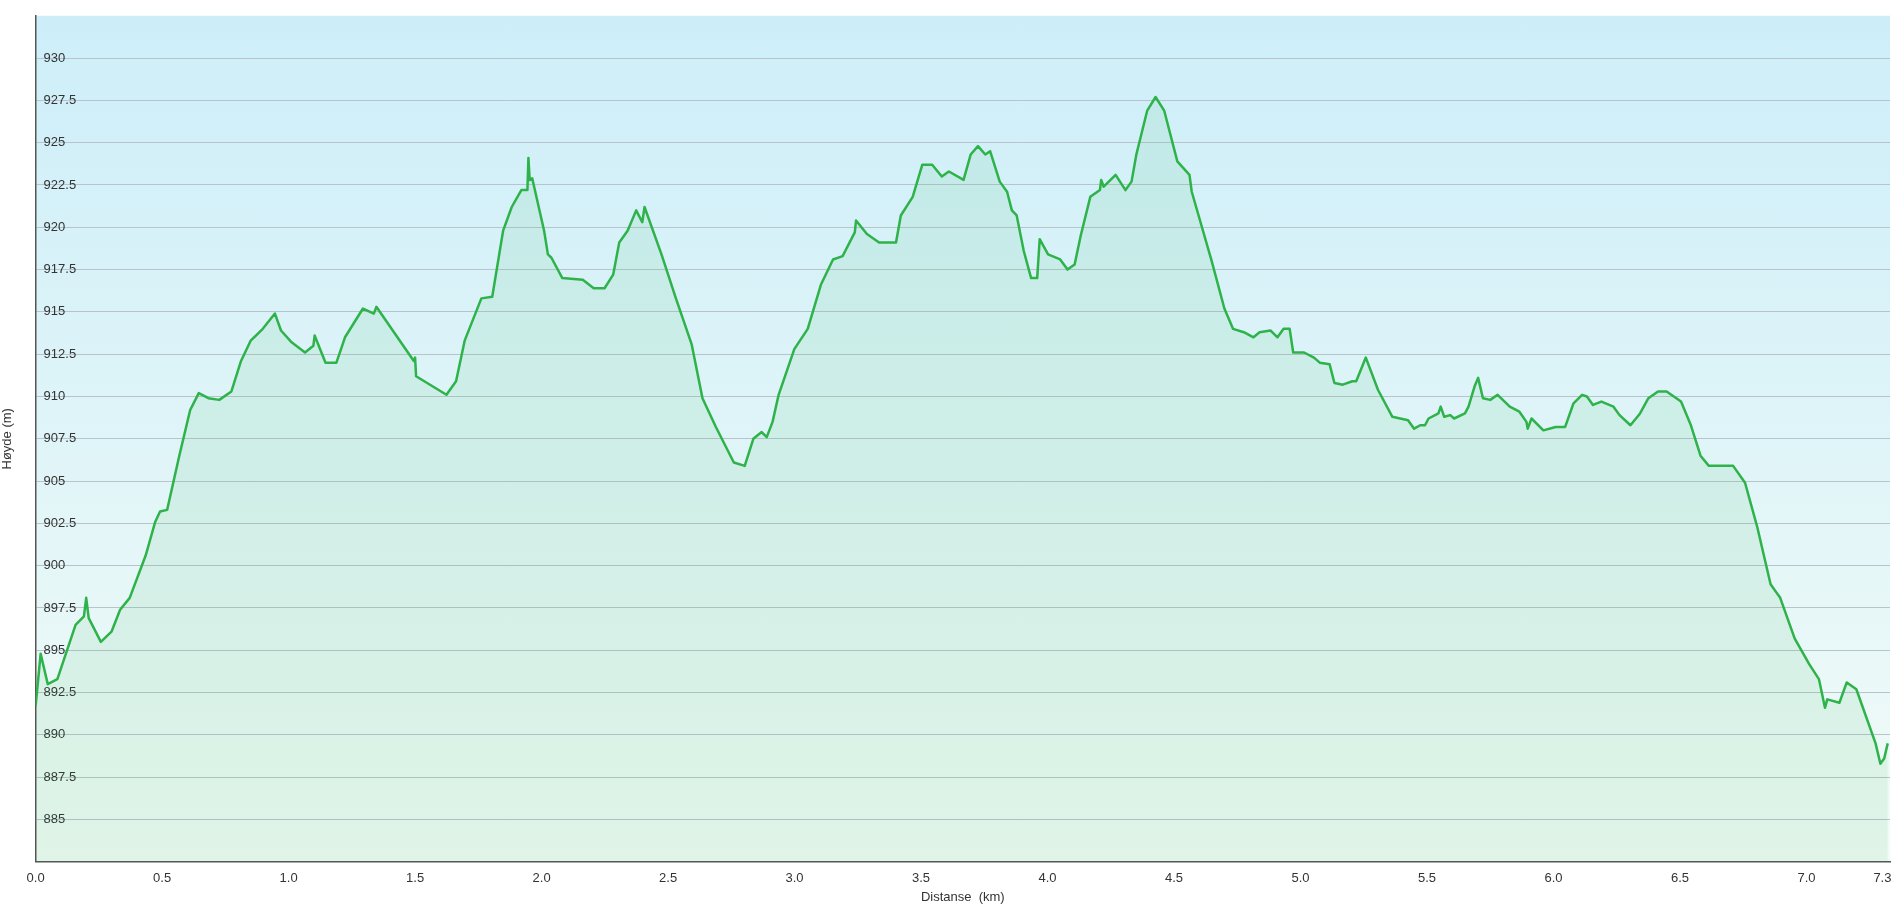 This screenshot has height=905, width=1904. I want to click on x-tick-label: 5.0, so click(1300, 878).